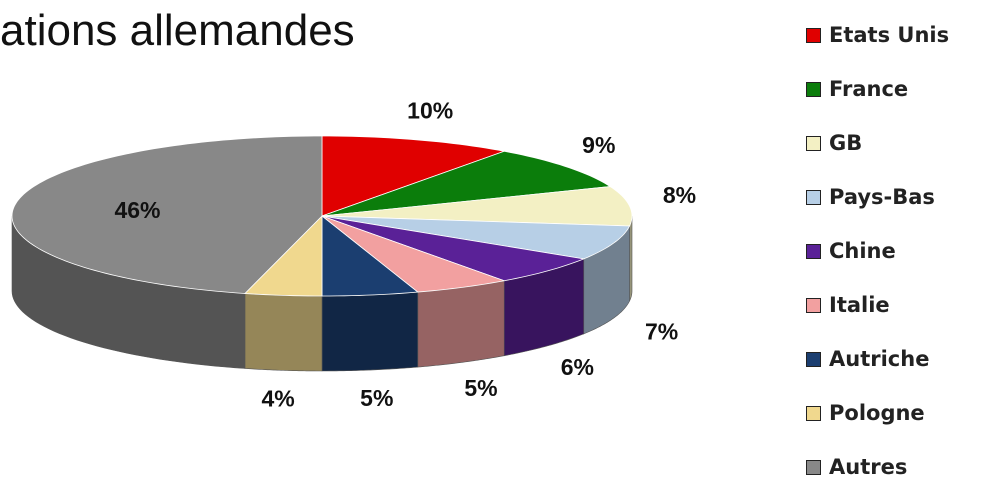  Describe the element at coordinates (167, 214) in the screenshot. I see `pie-slice-autres` at that location.